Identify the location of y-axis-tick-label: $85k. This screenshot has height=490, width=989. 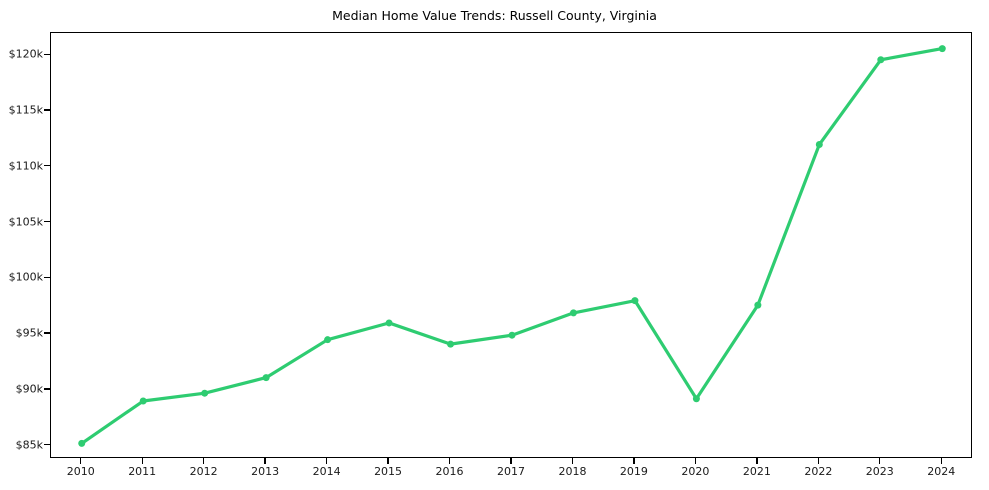
(29, 445).